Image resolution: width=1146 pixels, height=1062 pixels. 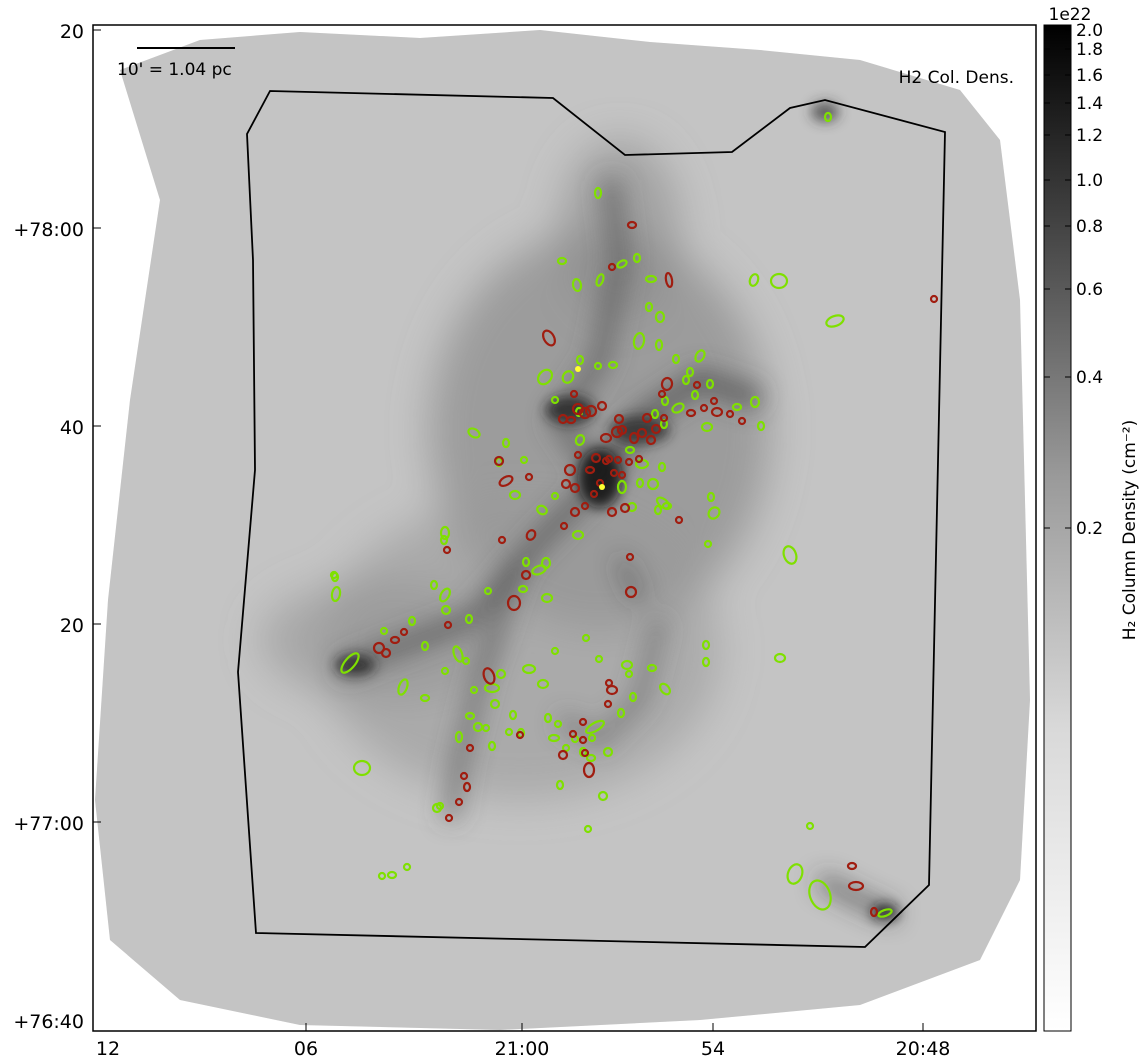 What do you see at coordinates (956, 78) in the screenshot?
I see `map-label: H2 Col. Dens.` at bounding box center [956, 78].